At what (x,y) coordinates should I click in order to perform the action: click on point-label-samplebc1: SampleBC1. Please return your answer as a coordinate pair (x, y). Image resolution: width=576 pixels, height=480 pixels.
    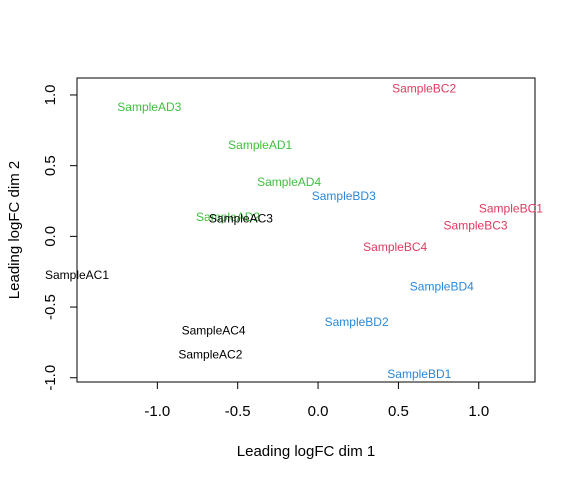
    Looking at the image, I should click on (511, 209).